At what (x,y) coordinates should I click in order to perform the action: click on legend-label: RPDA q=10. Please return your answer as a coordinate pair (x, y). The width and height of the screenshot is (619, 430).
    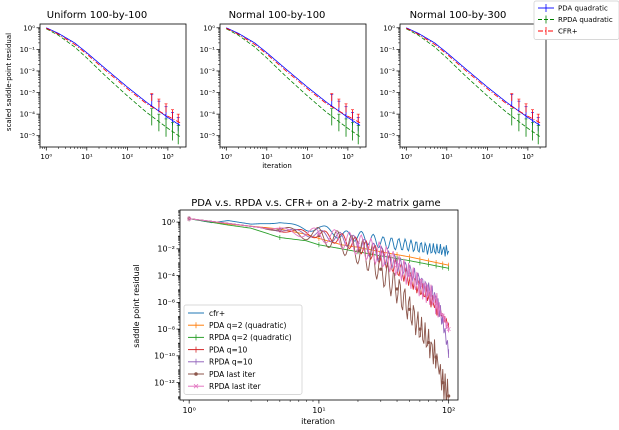
    Looking at the image, I should click on (231, 362).